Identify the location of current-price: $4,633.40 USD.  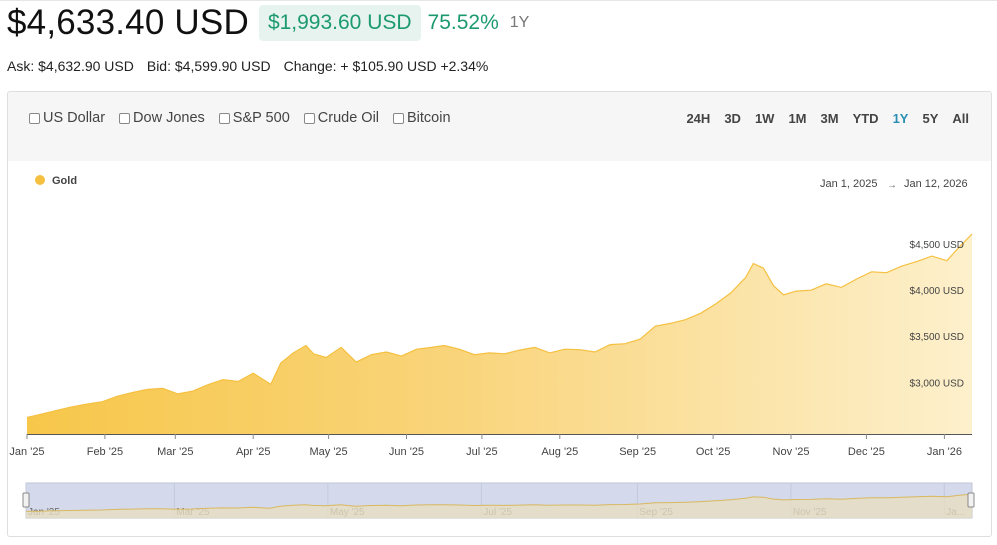
(128, 22).